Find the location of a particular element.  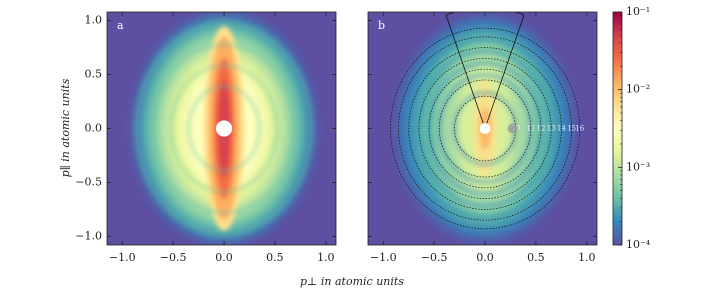

ring-label: 14 is located at coordinates (561, 129).